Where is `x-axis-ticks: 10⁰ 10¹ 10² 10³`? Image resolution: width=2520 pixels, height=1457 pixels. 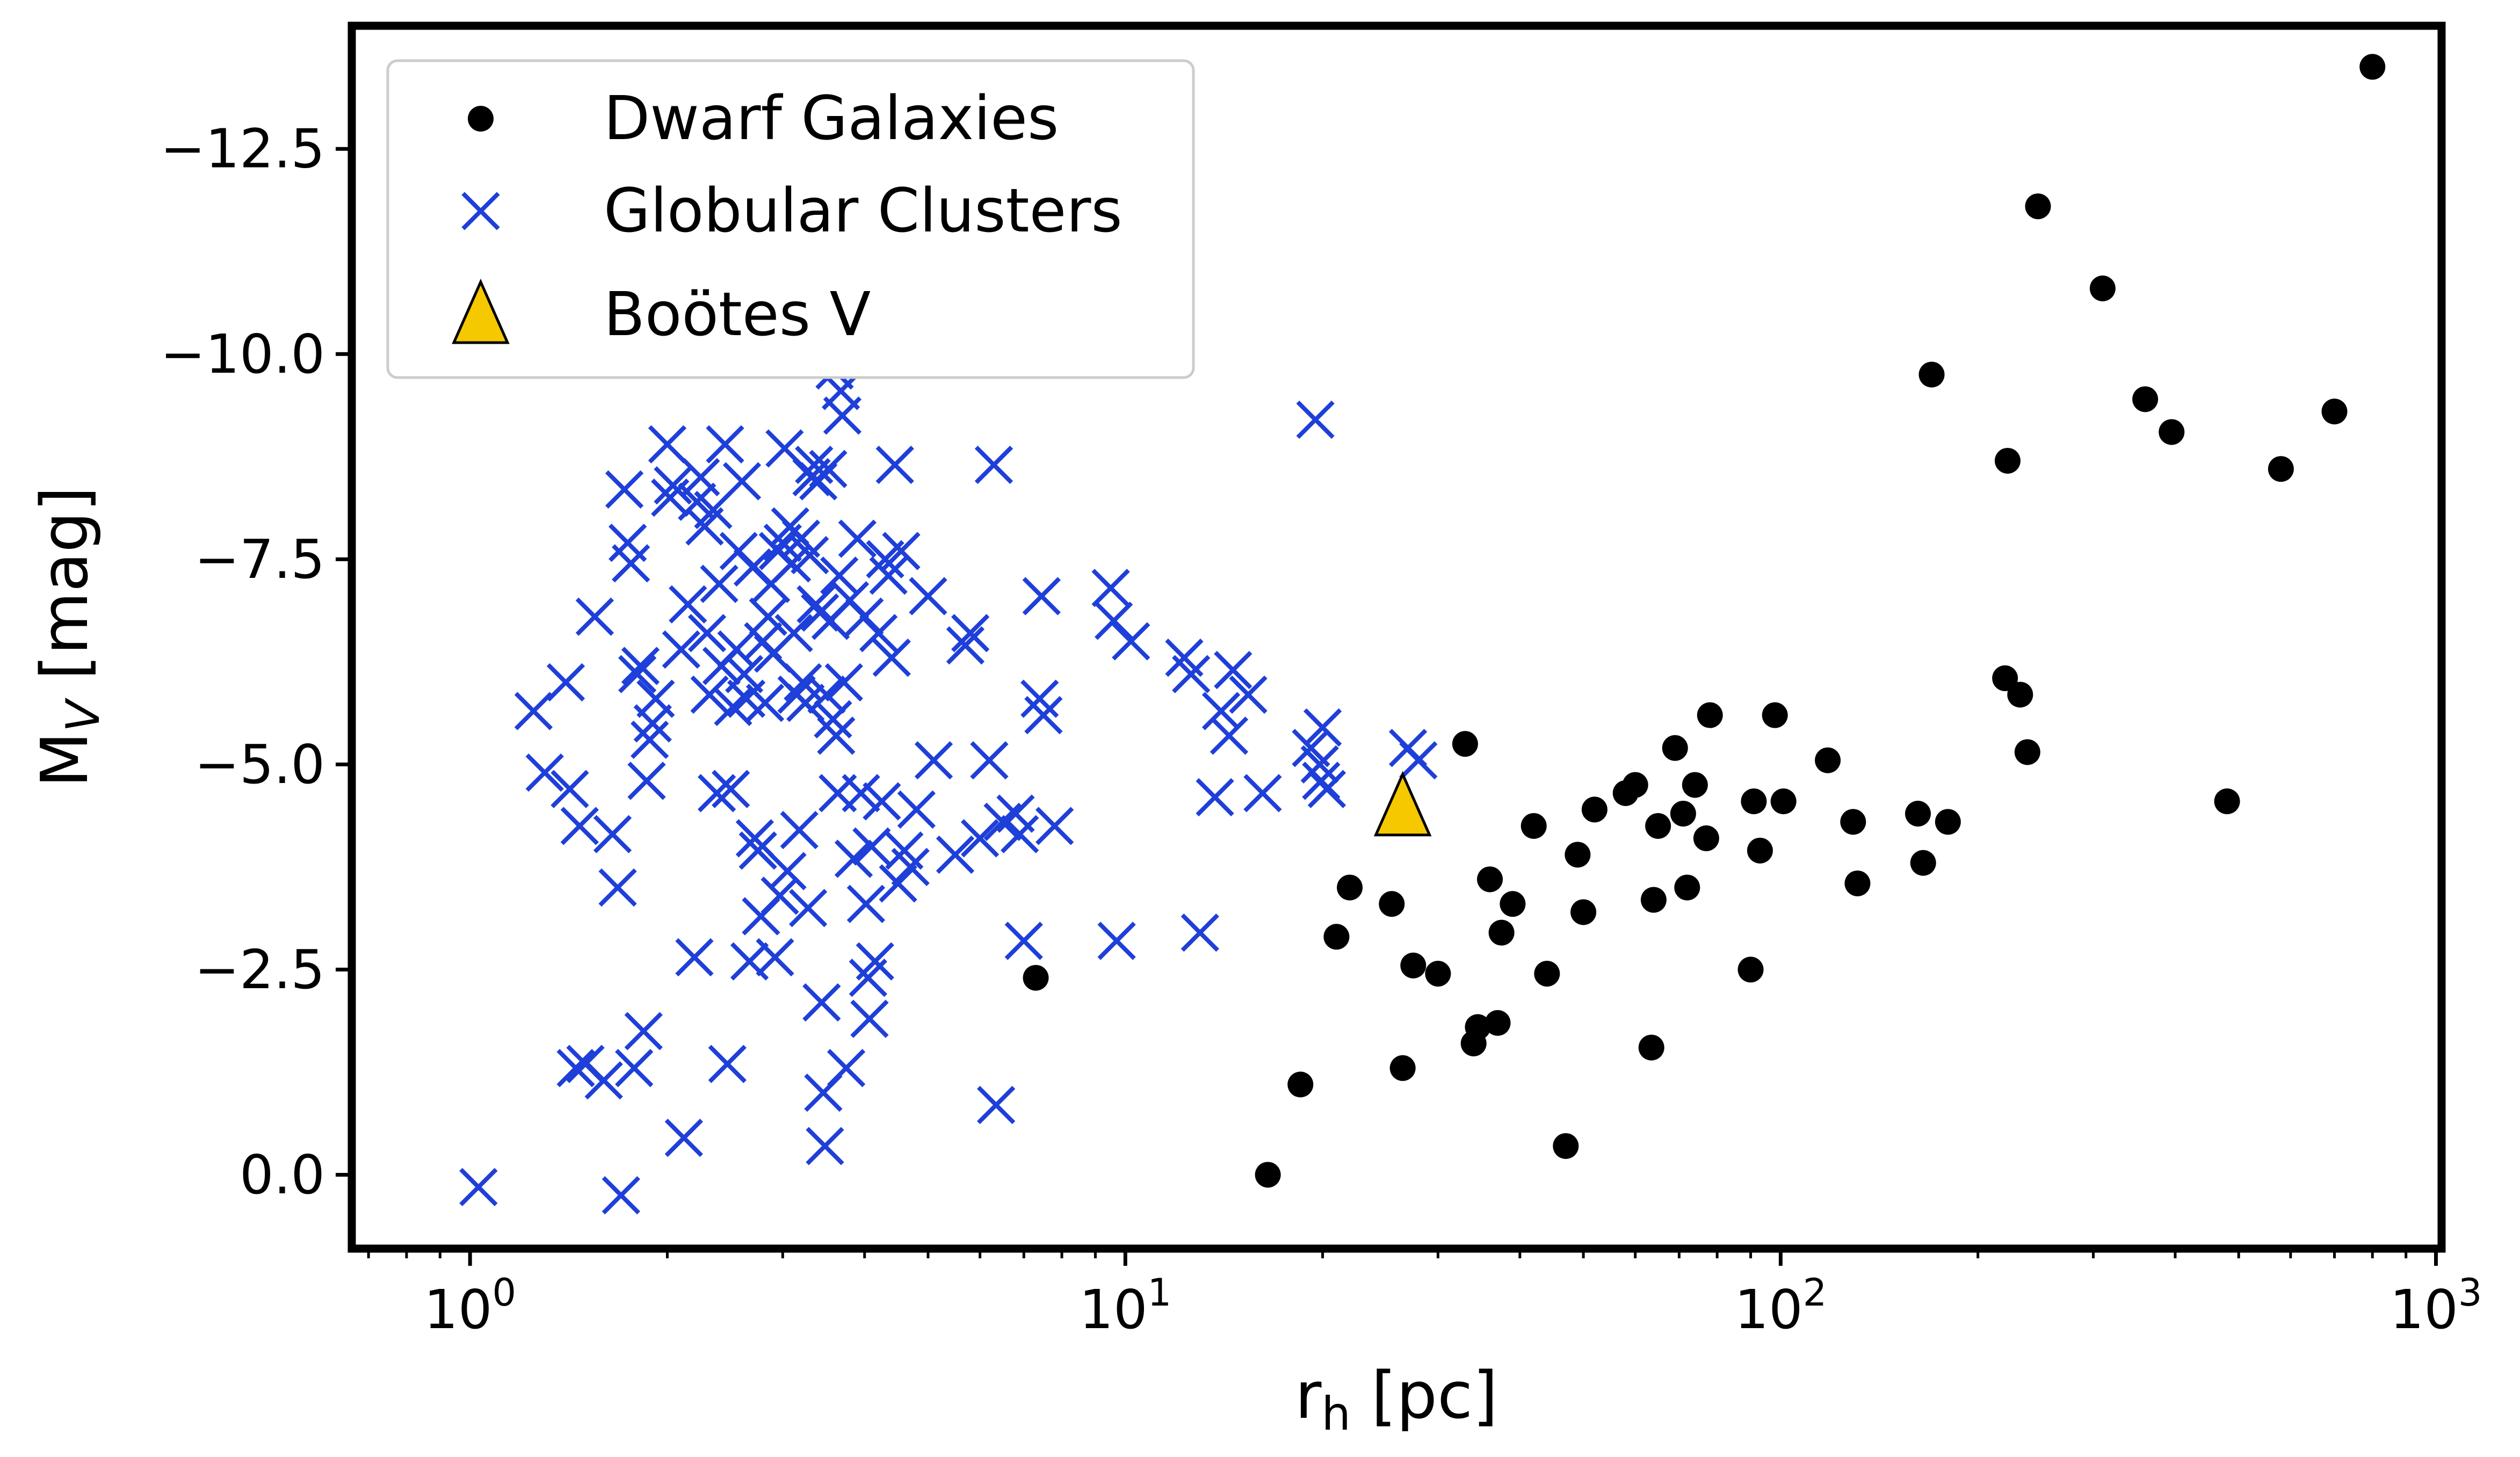 x-axis-ticks: 10⁰ 10¹ 10² 10³ is located at coordinates (1424, 1295).